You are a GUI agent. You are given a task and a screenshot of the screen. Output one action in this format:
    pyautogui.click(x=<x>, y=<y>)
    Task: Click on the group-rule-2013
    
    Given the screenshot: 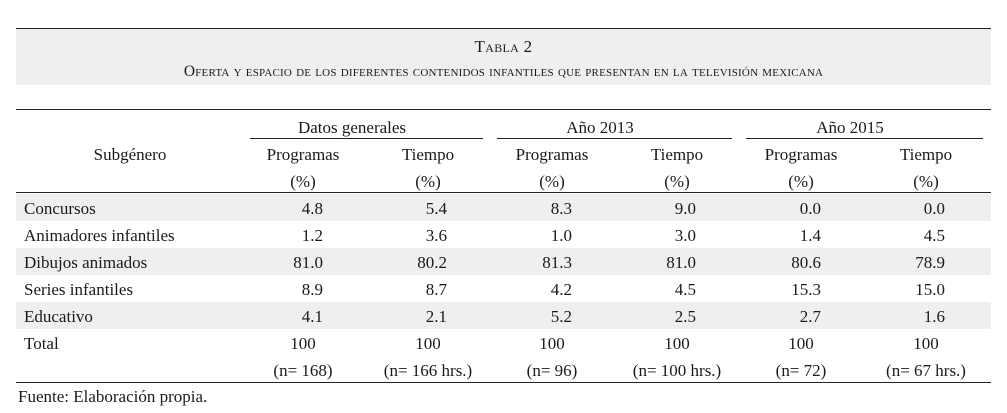 What is the action you would take?
    pyautogui.click(x=614, y=138)
    